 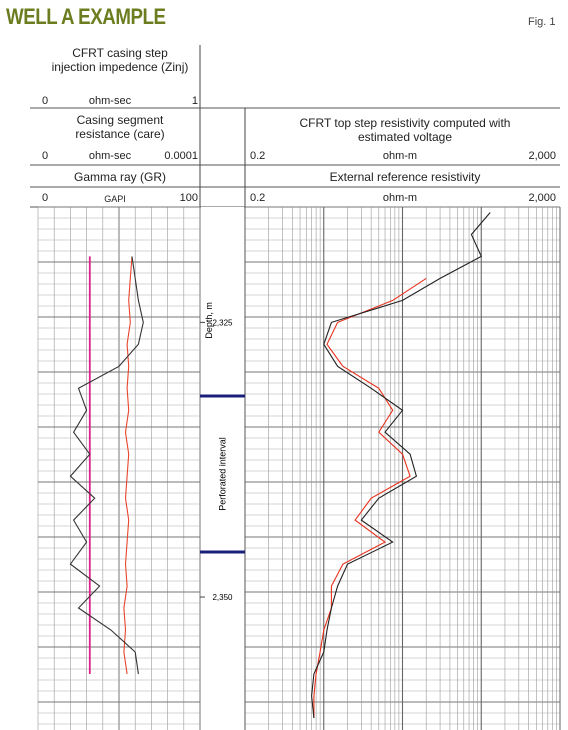 What do you see at coordinates (405, 177) in the screenshot?
I see `track-header: External reference resistivity` at bounding box center [405, 177].